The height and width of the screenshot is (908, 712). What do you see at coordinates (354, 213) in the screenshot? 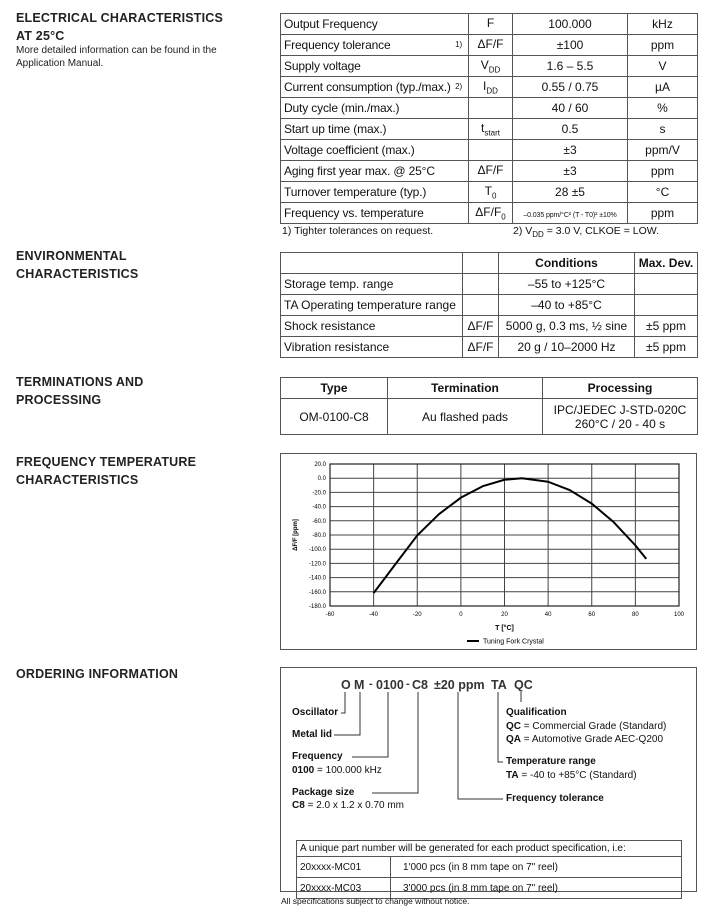
I see `param: Frequency vs. temperature` at bounding box center [354, 213].